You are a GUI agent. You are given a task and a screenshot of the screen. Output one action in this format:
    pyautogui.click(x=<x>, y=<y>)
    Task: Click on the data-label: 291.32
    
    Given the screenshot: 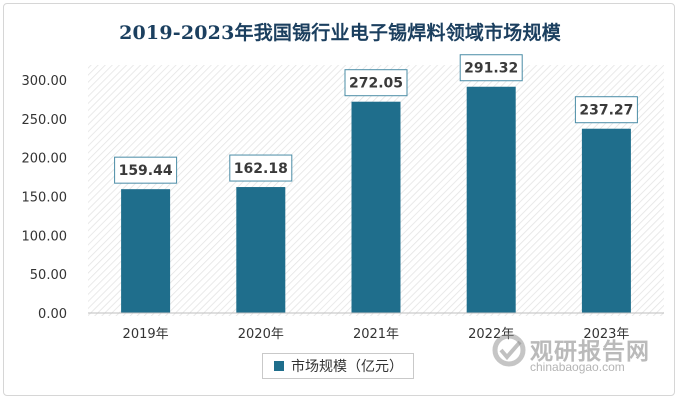 What is the action you would take?
    pyautogui.click(x=491, y=69)
    